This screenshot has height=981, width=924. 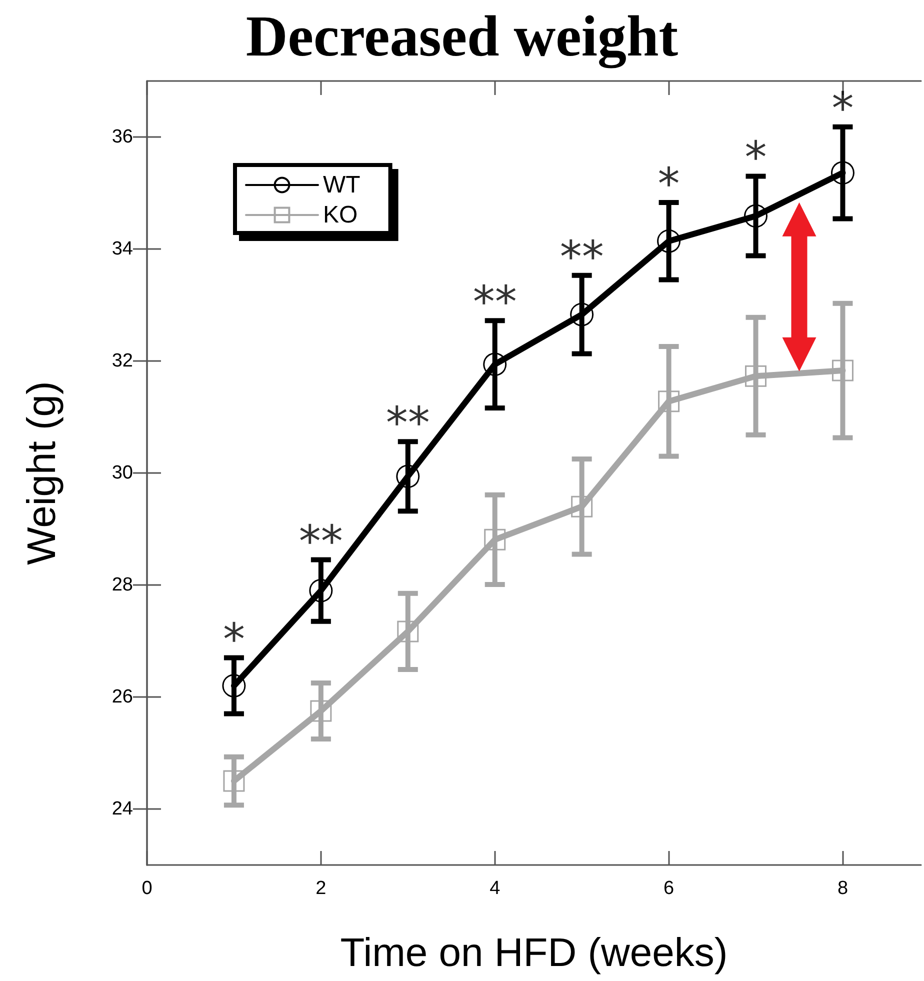 I want to click on x-axis-title: Time on HFD (weeks), so click(x=534, y=953).